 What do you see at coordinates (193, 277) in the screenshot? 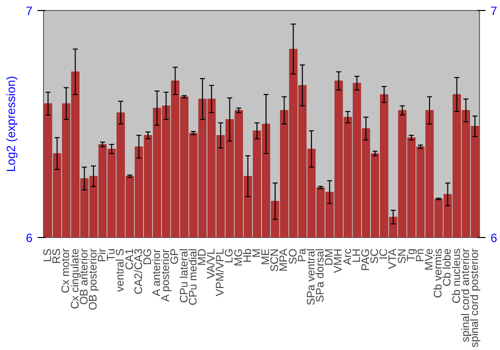
I see `x-tick-label: CPu medial` at bounding box center [193, 277].